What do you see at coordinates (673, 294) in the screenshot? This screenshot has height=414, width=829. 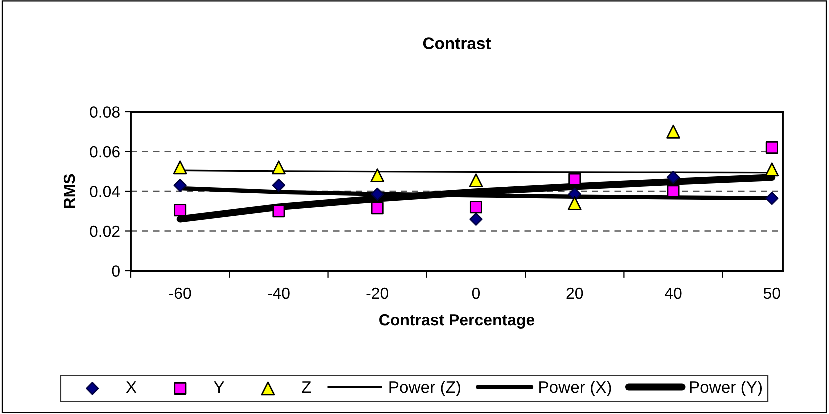 I see `x-tick-label: 40` at bounding box center [673, 294].